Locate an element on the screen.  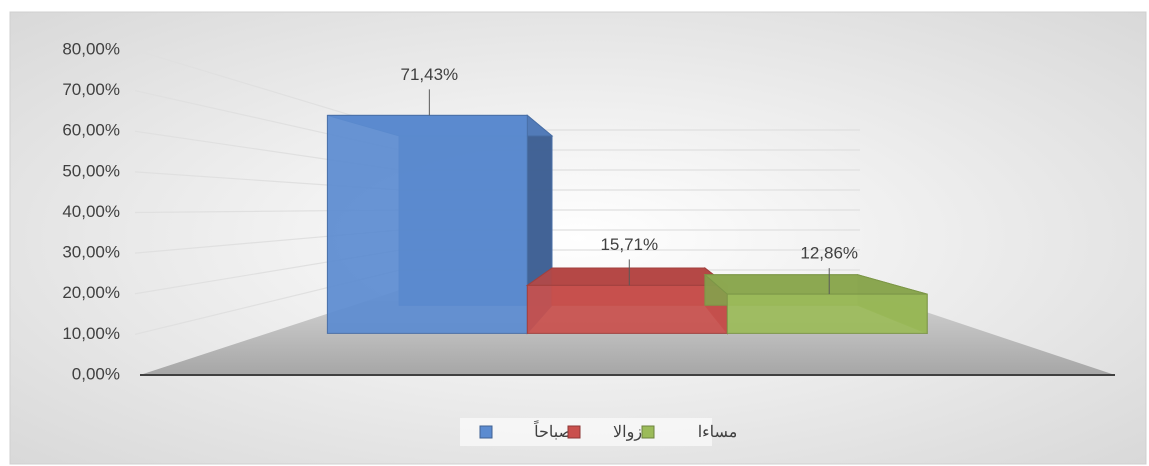
legend-label: صباحاً is located at coordinates (552, 431).